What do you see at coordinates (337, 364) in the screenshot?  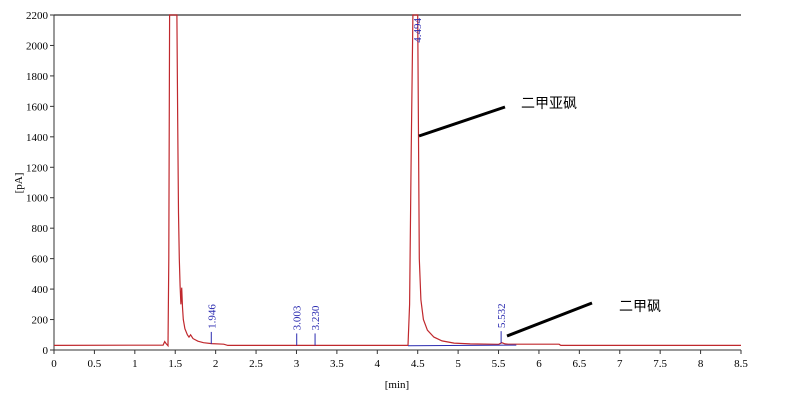 I see `x-tick-label: 3.5` at bounding box center [337, 364].